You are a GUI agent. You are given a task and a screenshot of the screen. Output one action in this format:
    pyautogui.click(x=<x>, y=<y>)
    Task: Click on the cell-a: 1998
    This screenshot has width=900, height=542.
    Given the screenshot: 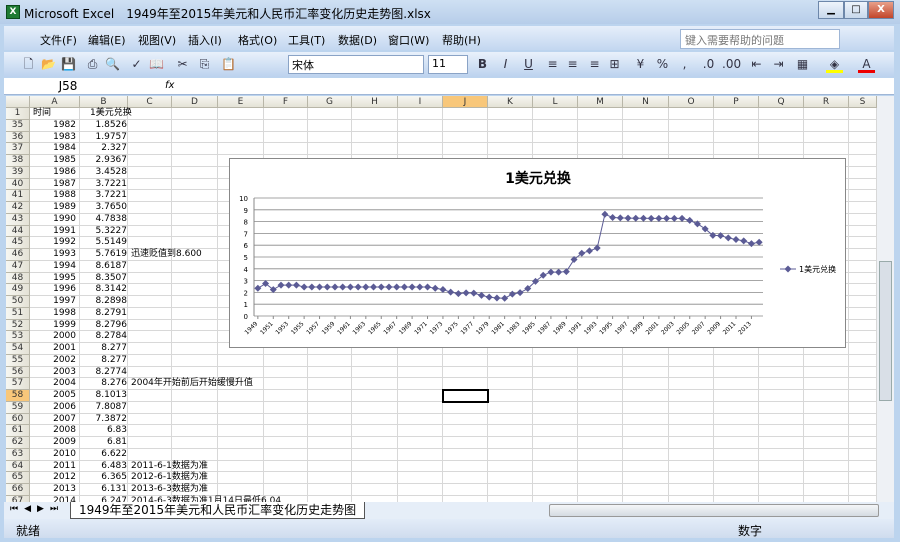 What is the action you would take?
    pyautogui.click(x=64, y=312)
    